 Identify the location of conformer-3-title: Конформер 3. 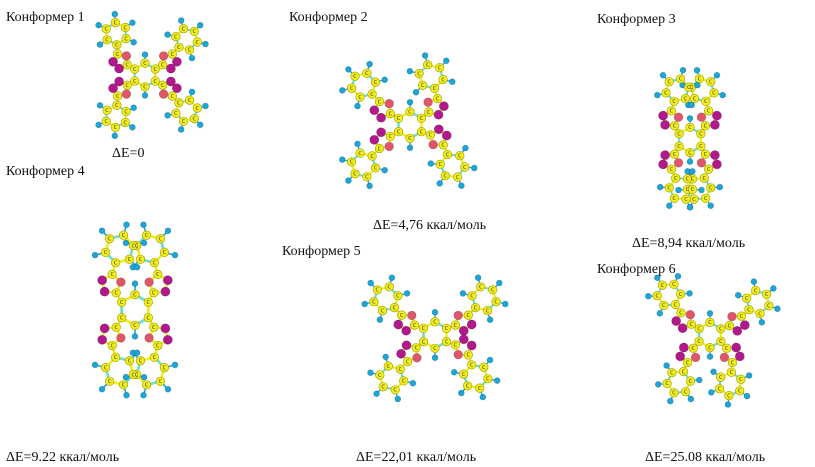
(636, 19).